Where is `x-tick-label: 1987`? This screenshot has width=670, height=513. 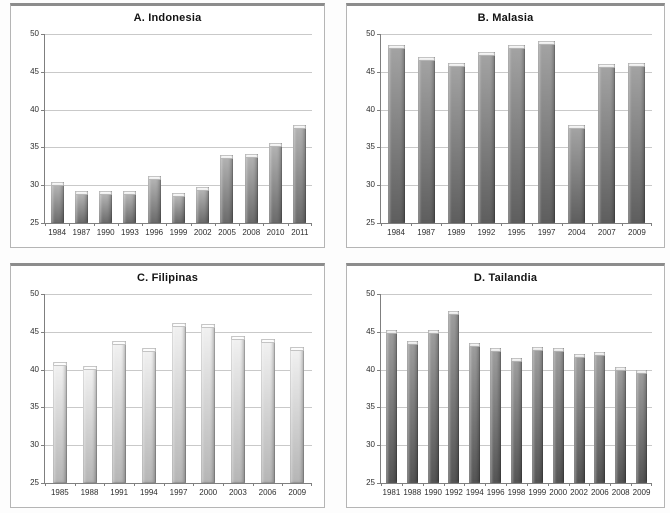
x-tick-label: 1987 is located at coordinates (426, 232).